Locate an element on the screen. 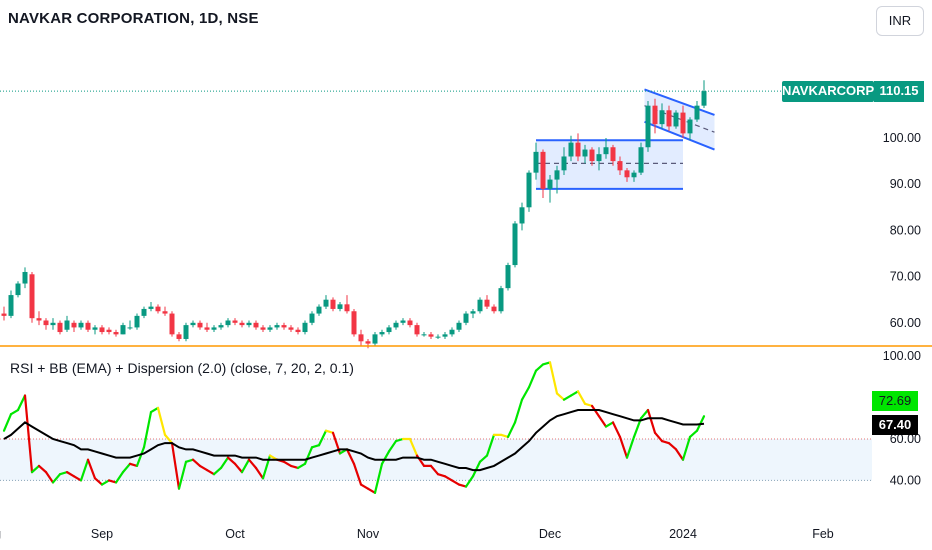 The height and width of the screenshot is (550, 932). channel-upper-line is located at coordinates (679, 102).